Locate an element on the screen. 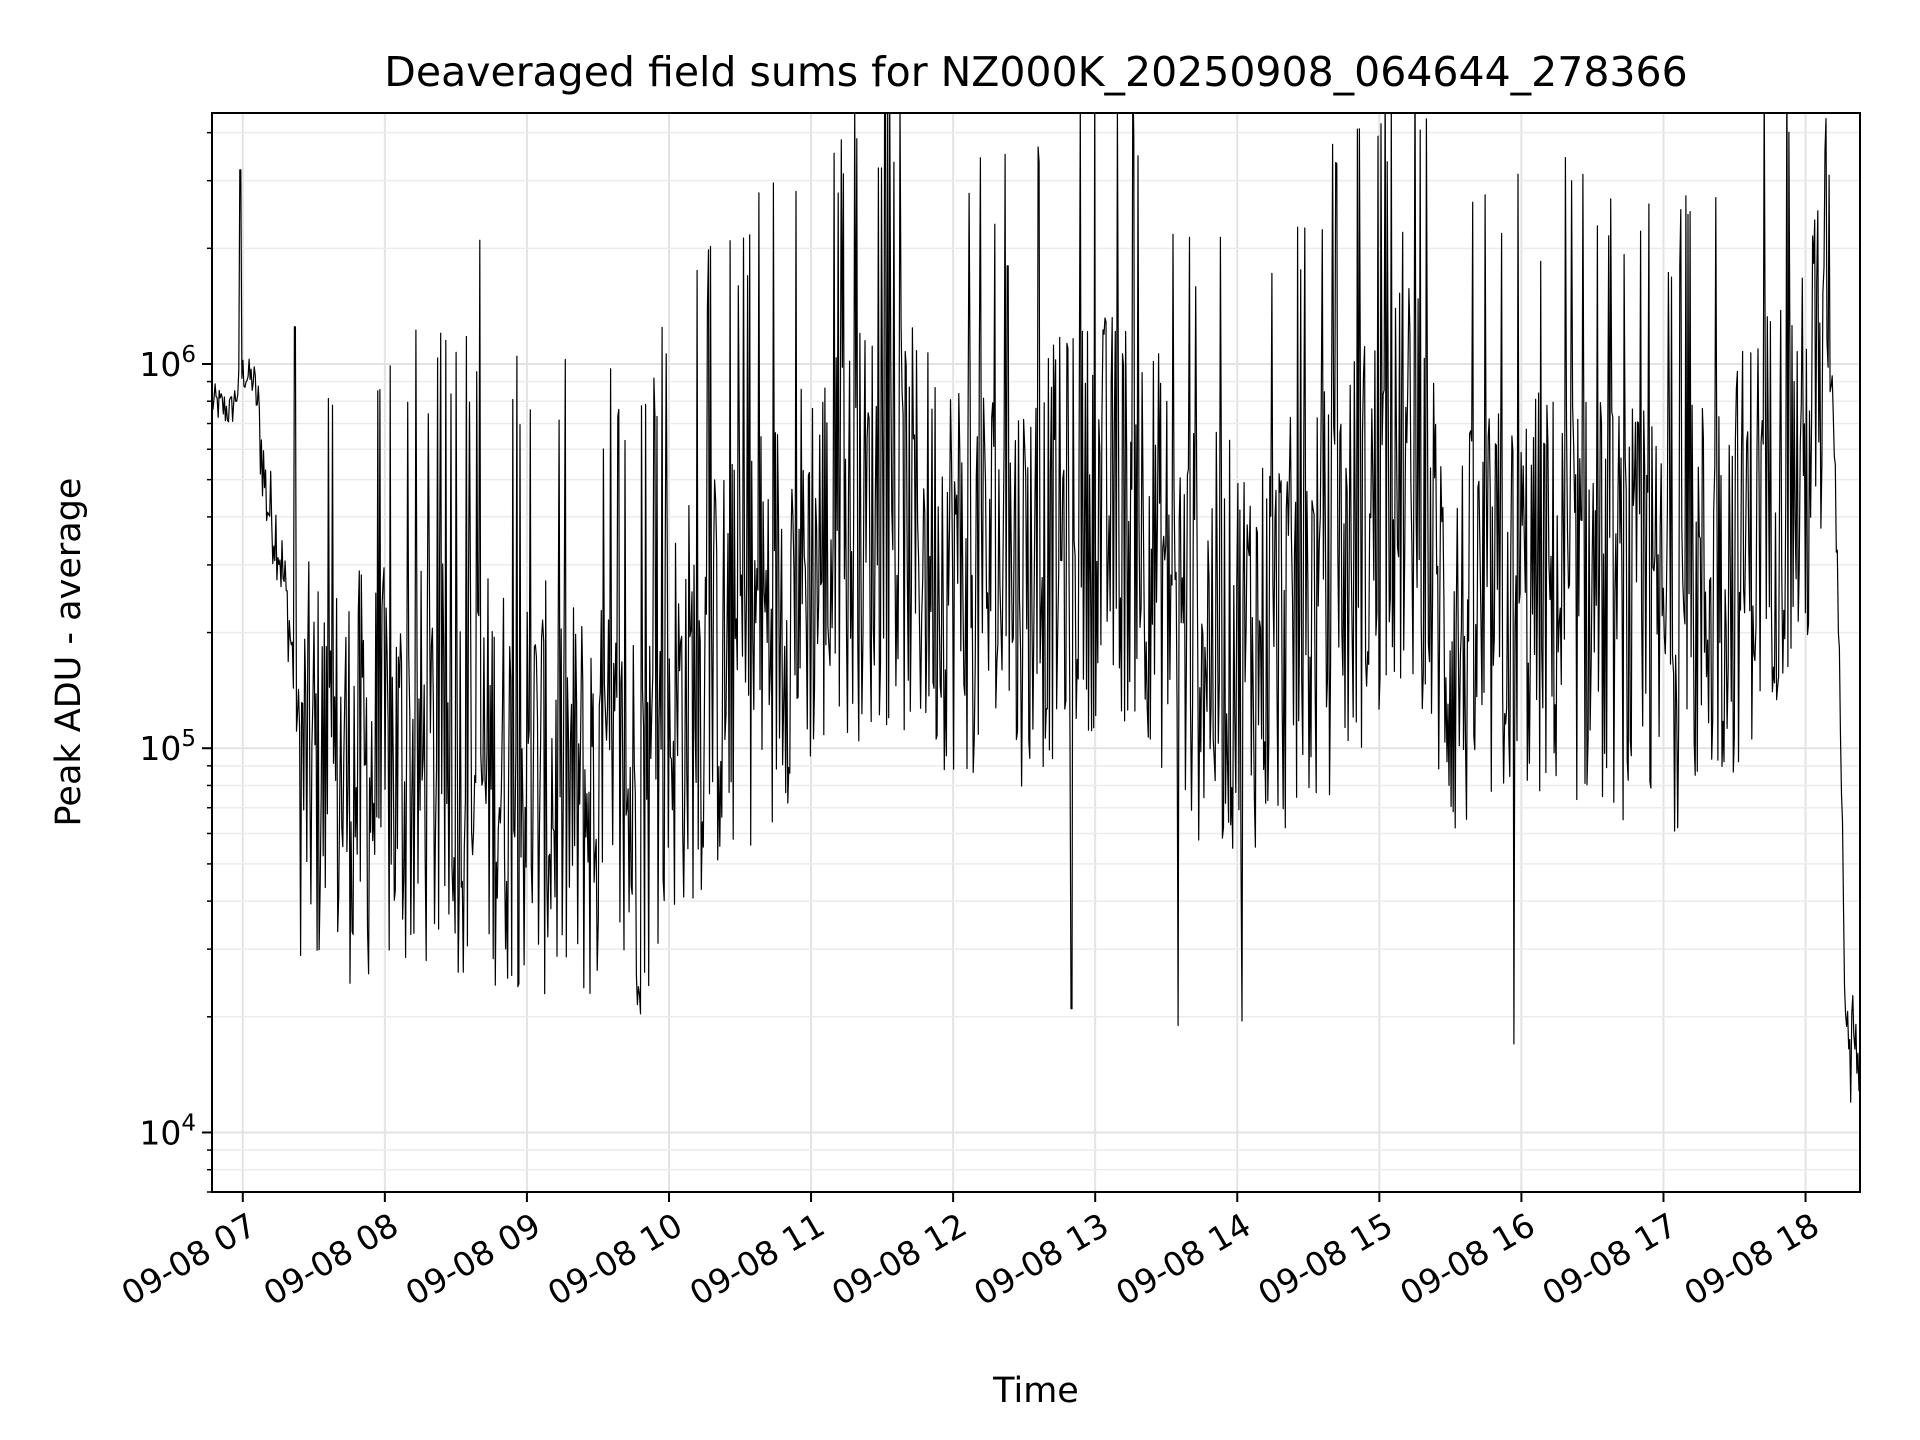 The image size is (1920, 1440). y-axis: 104 105 106 is located at coordinates (175, 662).